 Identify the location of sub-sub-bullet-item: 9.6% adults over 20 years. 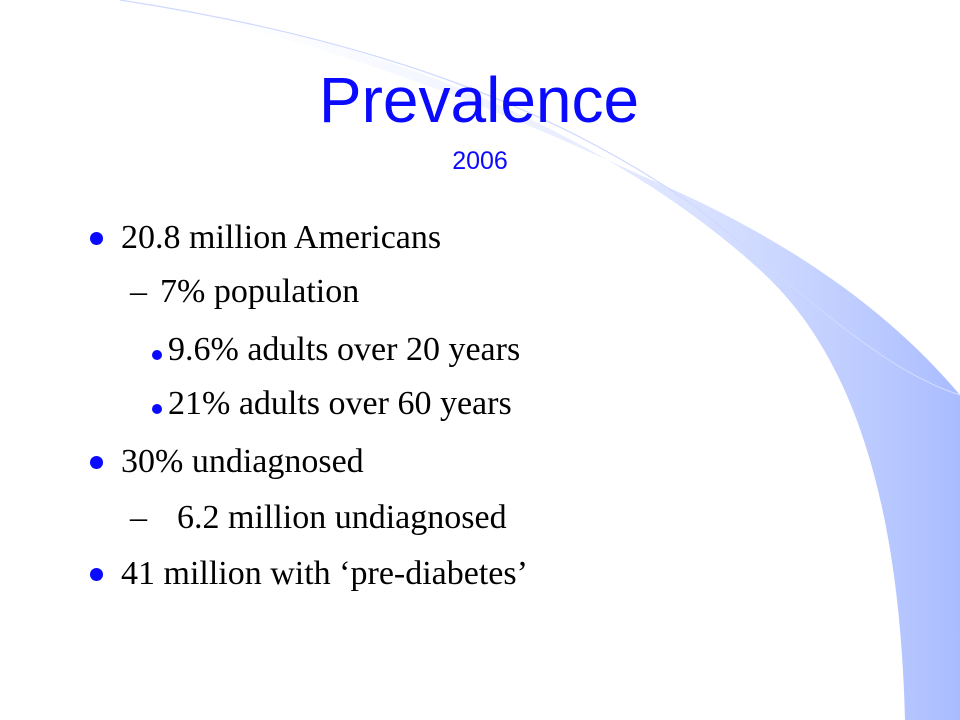
(336, 350).